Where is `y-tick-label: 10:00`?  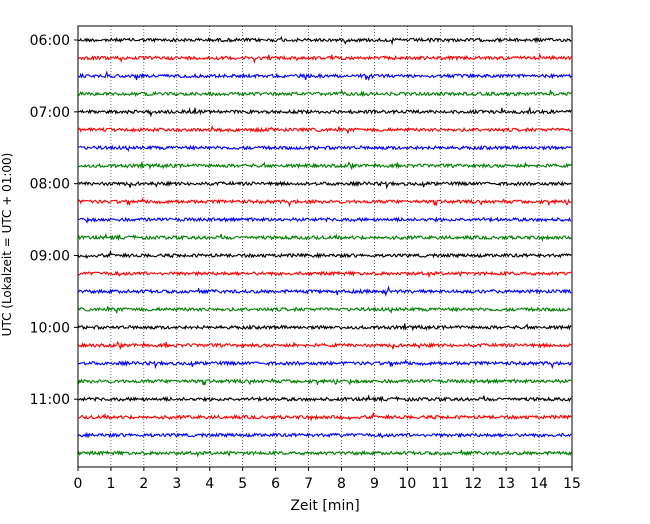 y-tick-label: 10:00 is located at coordinates (50, 328).